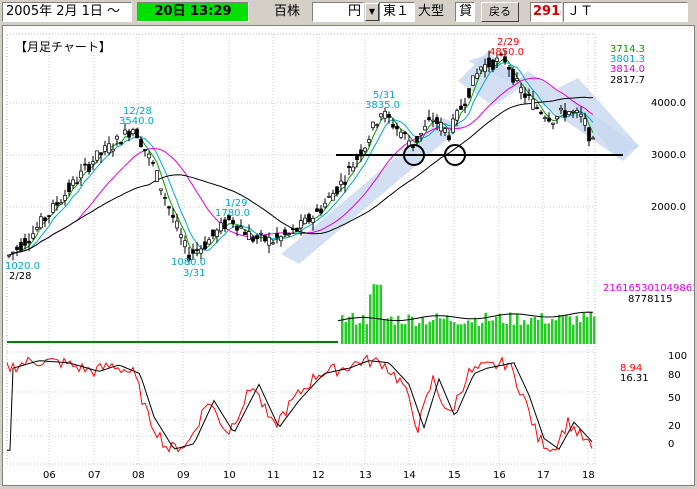 The height and width of the screenshot is (489, 697). I want to click on osc-tick-label: 50, so click(674, 398).